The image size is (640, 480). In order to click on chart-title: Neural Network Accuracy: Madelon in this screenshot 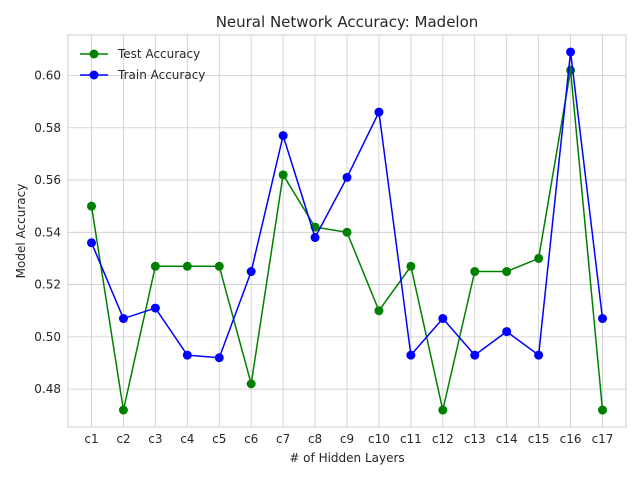, I will do `click(347, 22)`.